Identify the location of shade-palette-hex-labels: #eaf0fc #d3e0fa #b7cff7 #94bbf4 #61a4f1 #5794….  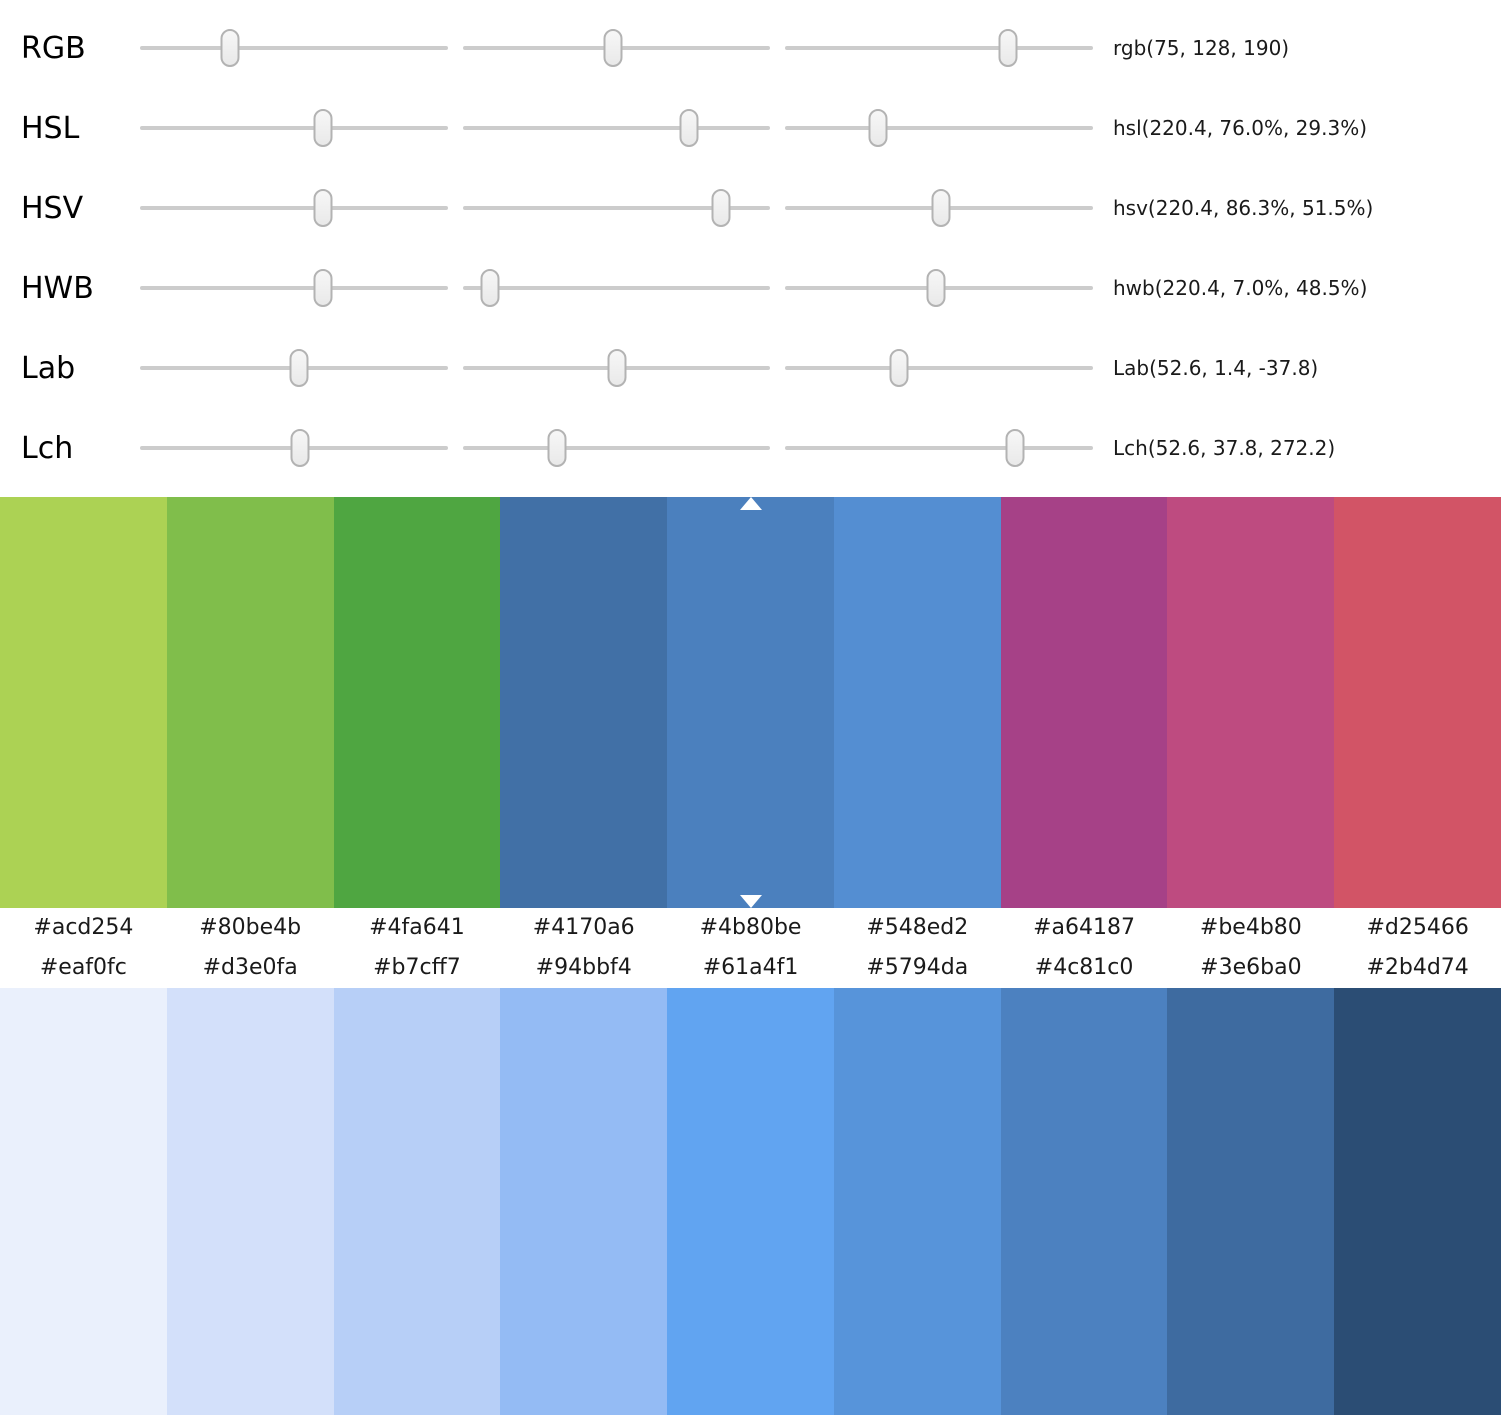
(750, 968).